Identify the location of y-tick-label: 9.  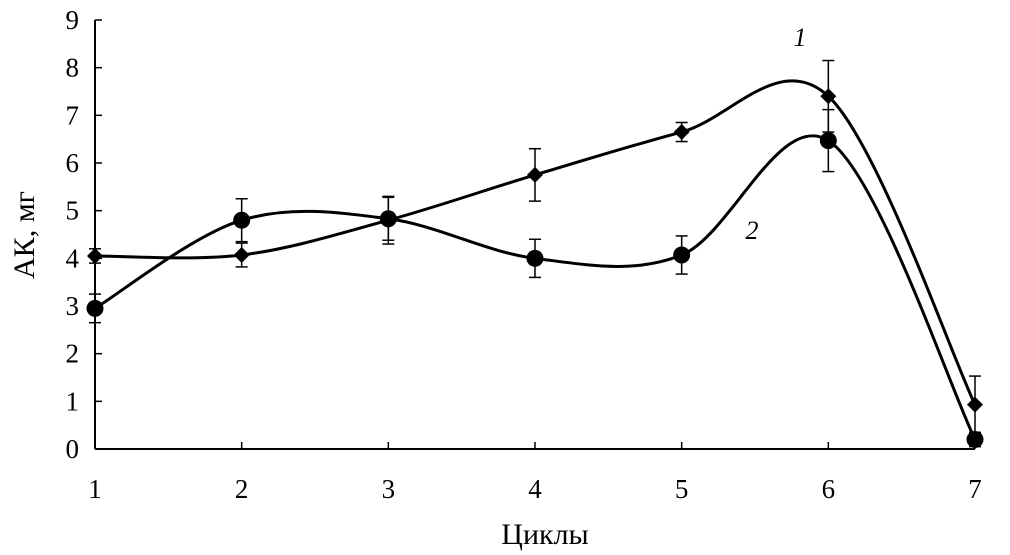
(73, 20).